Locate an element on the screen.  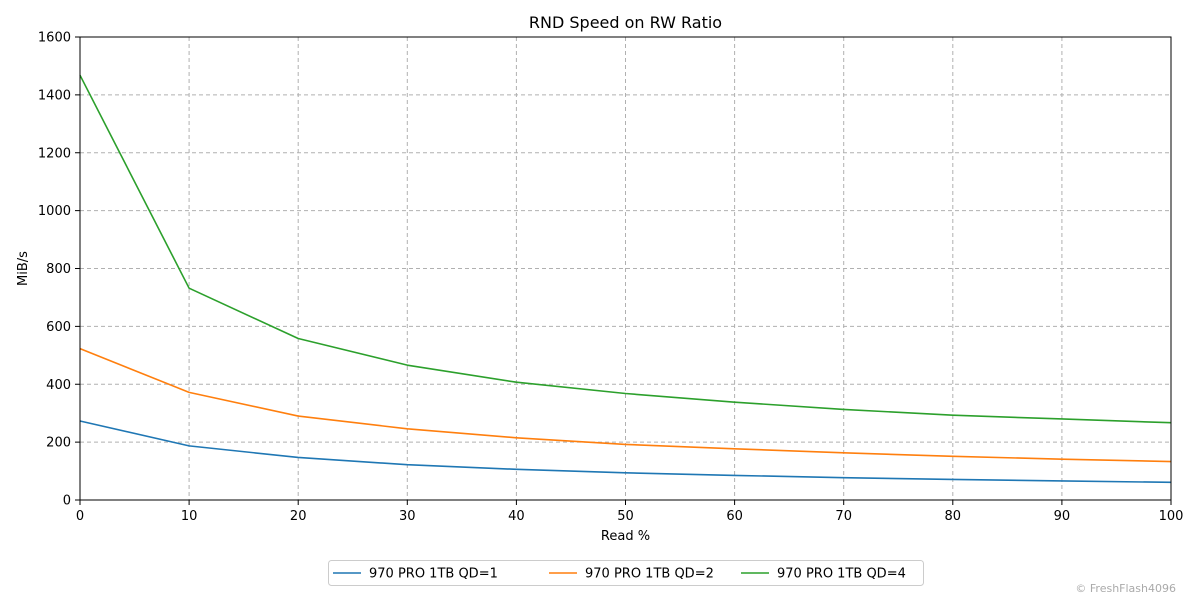
legend-label: 970 PRO 1TB QD=2 is located at coordinates (649, 574).